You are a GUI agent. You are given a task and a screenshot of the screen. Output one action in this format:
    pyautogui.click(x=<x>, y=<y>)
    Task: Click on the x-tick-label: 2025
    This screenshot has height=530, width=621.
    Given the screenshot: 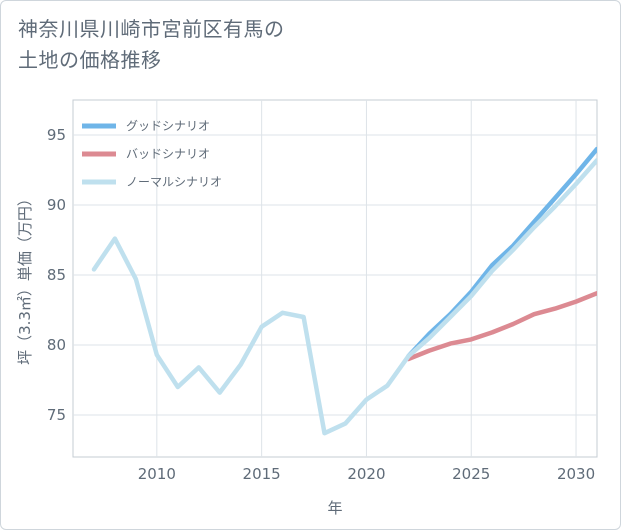 What is the action you would take?
    pyautogui.click(x=471, y=474)
    